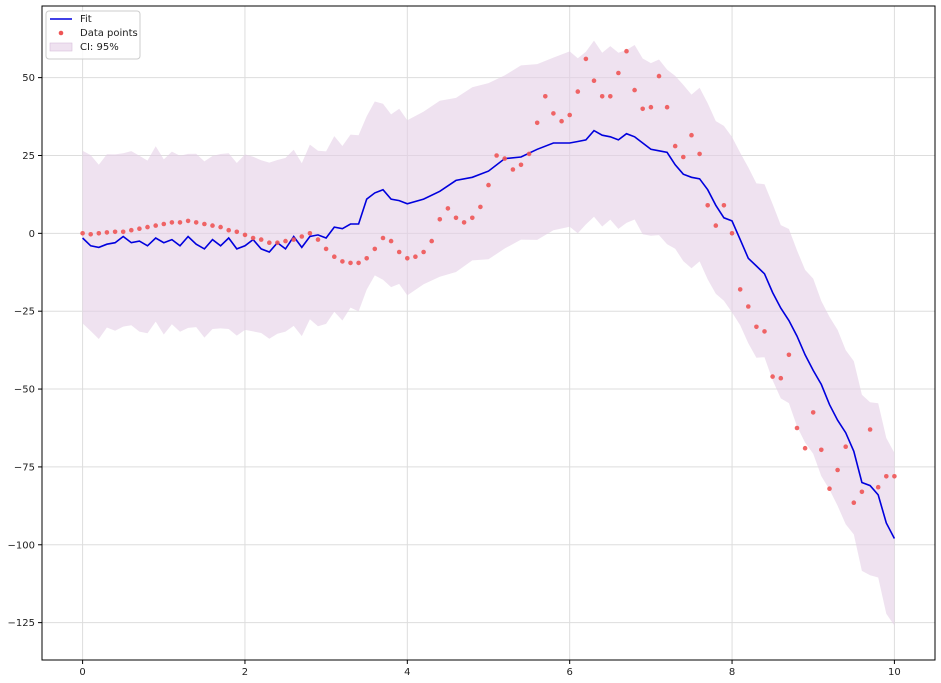  Describe the element at coordinates (28, 156) in the screenshot. I see `y-tick-label: 25` at that location.